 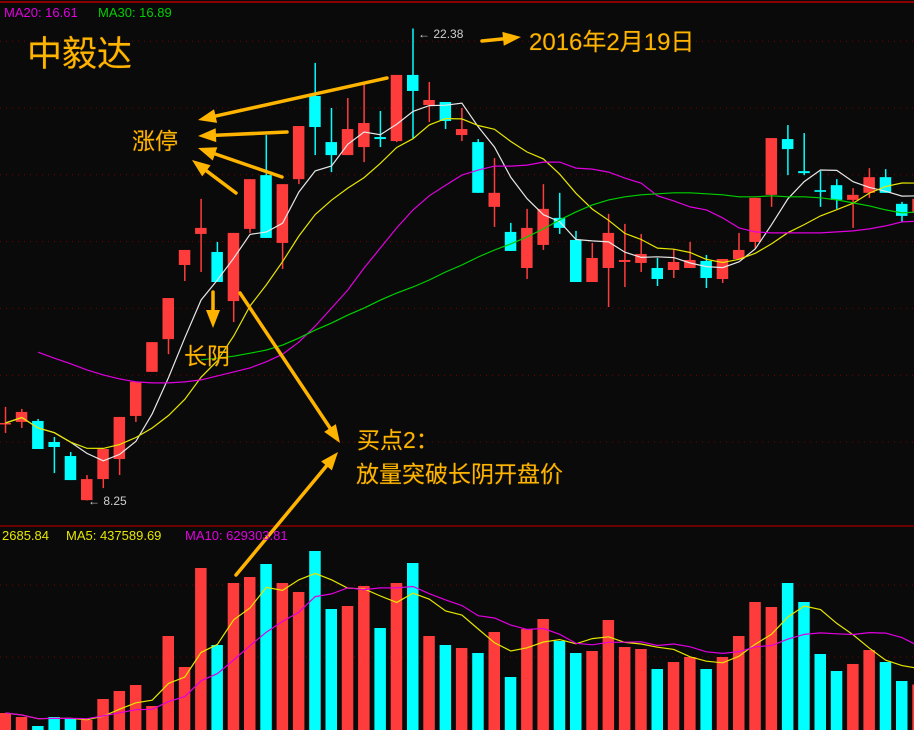 What do you see at coordinates (221, 182) in the screenshot?
I see `limit-up-arrow-4-shaft` at bounding box center [221, 182].